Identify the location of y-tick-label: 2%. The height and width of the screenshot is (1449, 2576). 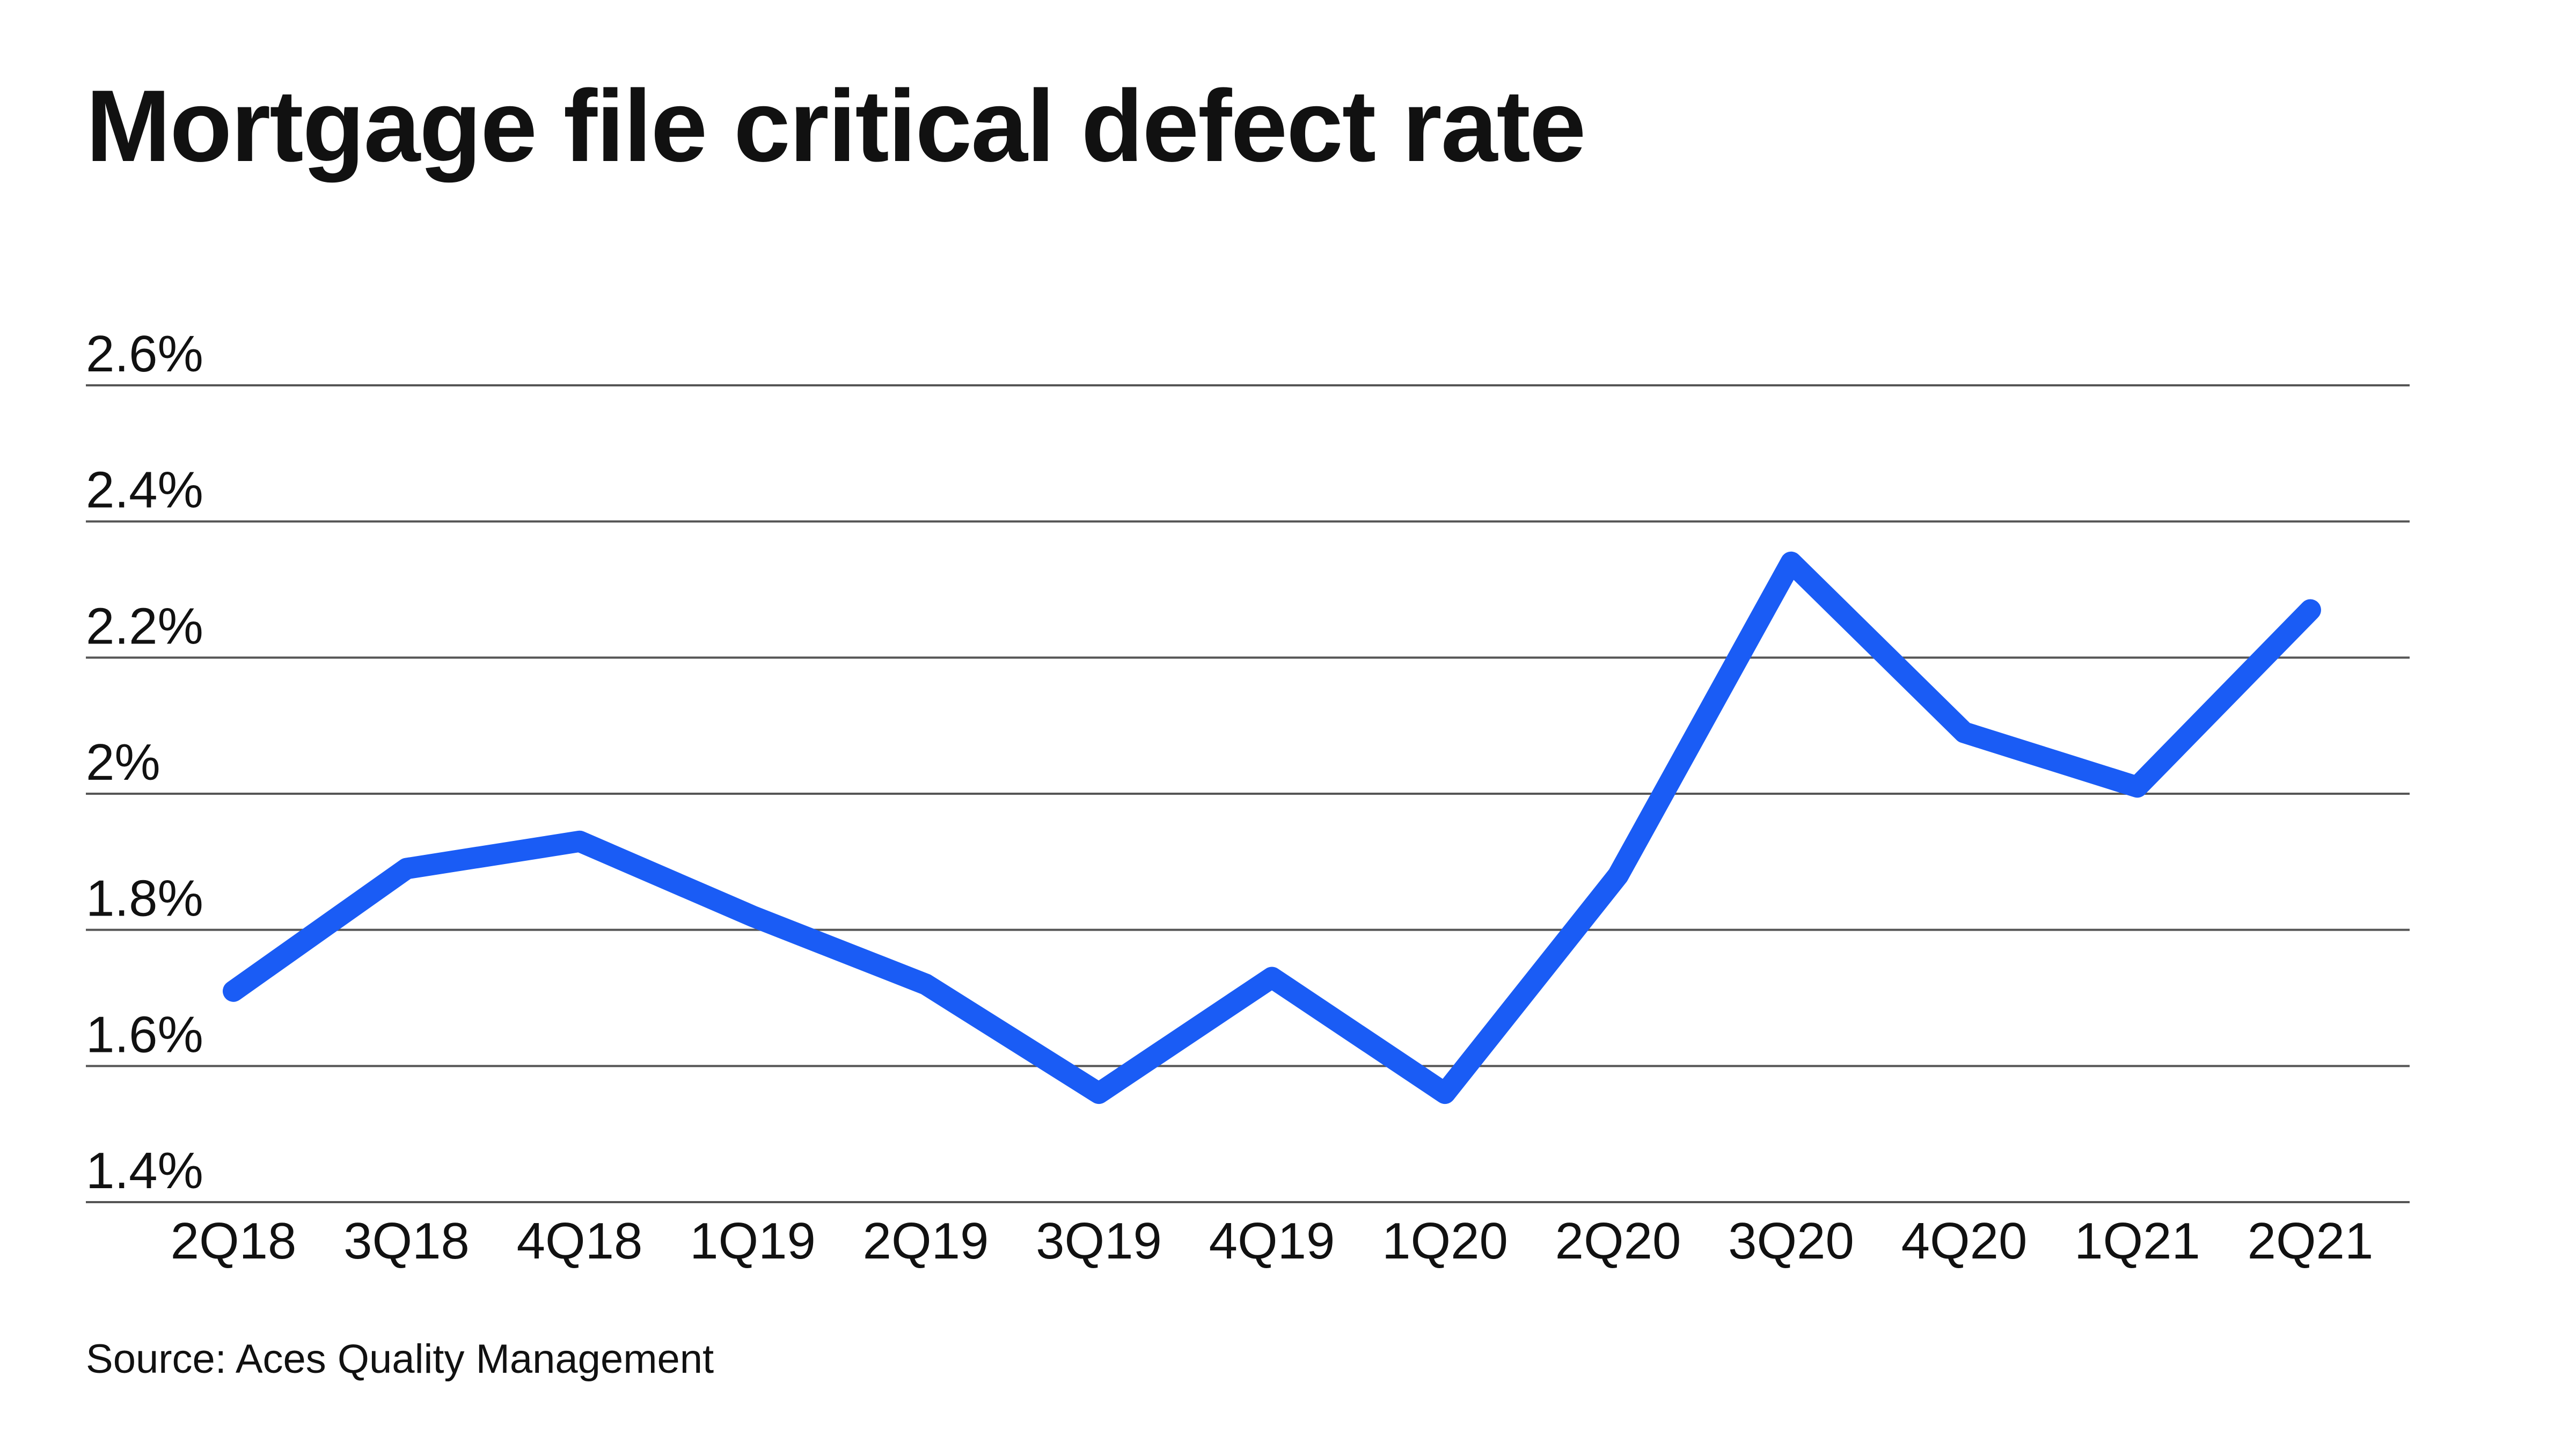
(123, 762).